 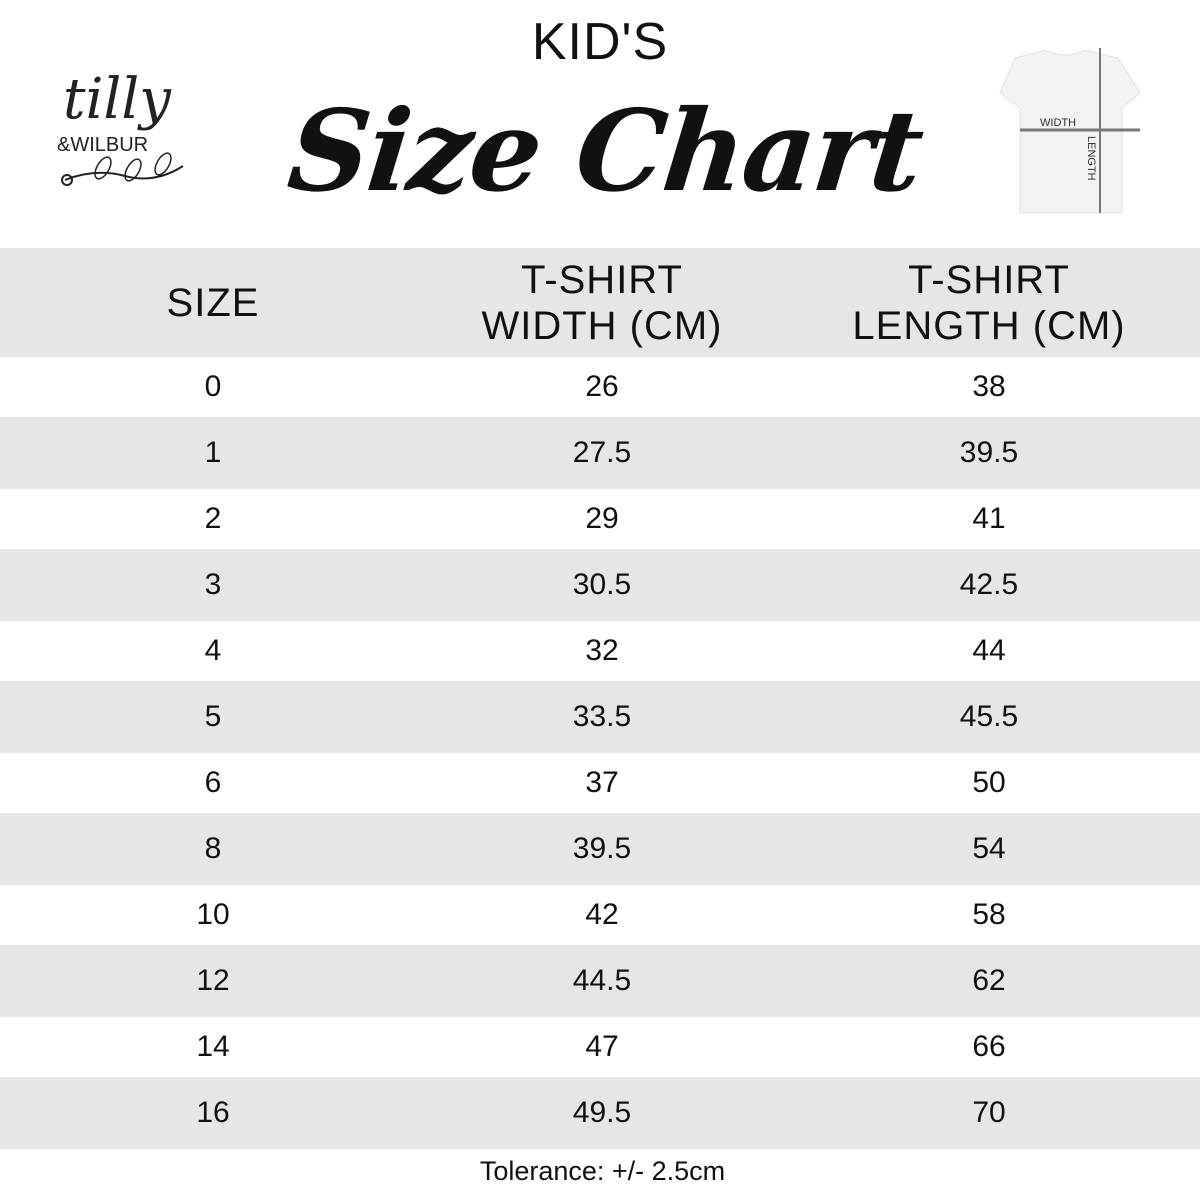 I want to click on width-cell: 49.5, so click(x=602, y=1113).